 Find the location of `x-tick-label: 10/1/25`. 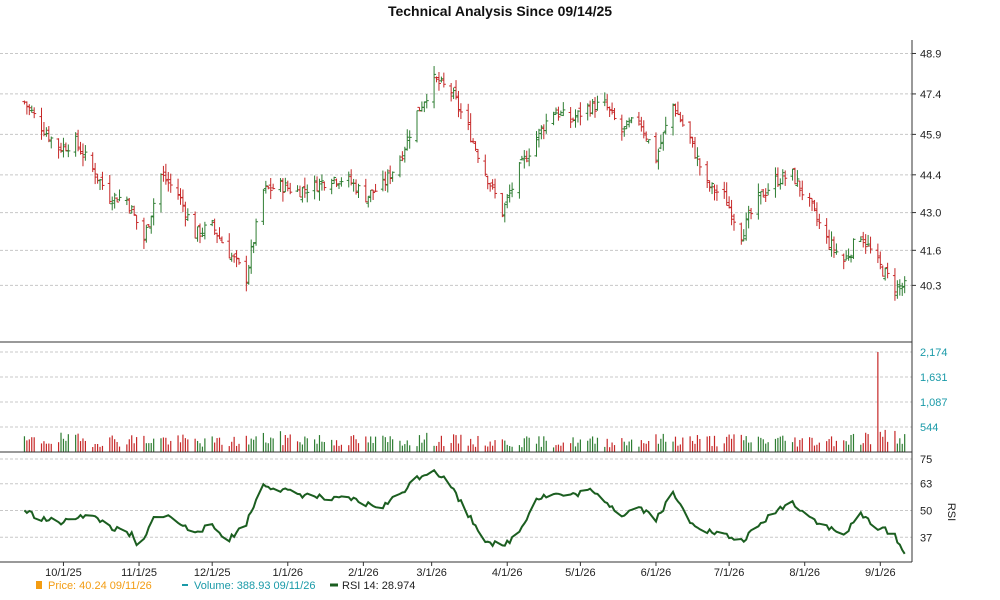

x-tick-label: 10/1/25 is located at coordinates (63, 573).